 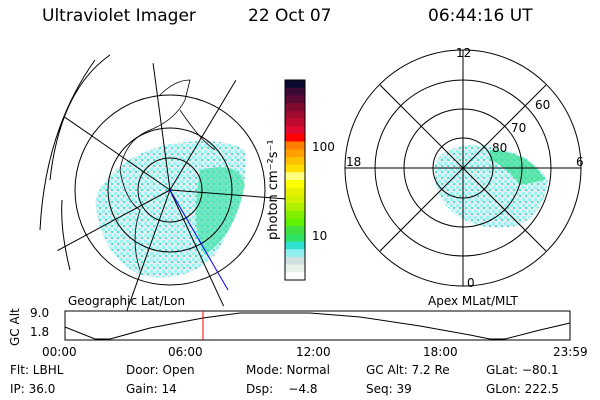 I want to click on colorbar-unit: photon cm⁻²s⁻¹, so click(x=273, y=189).